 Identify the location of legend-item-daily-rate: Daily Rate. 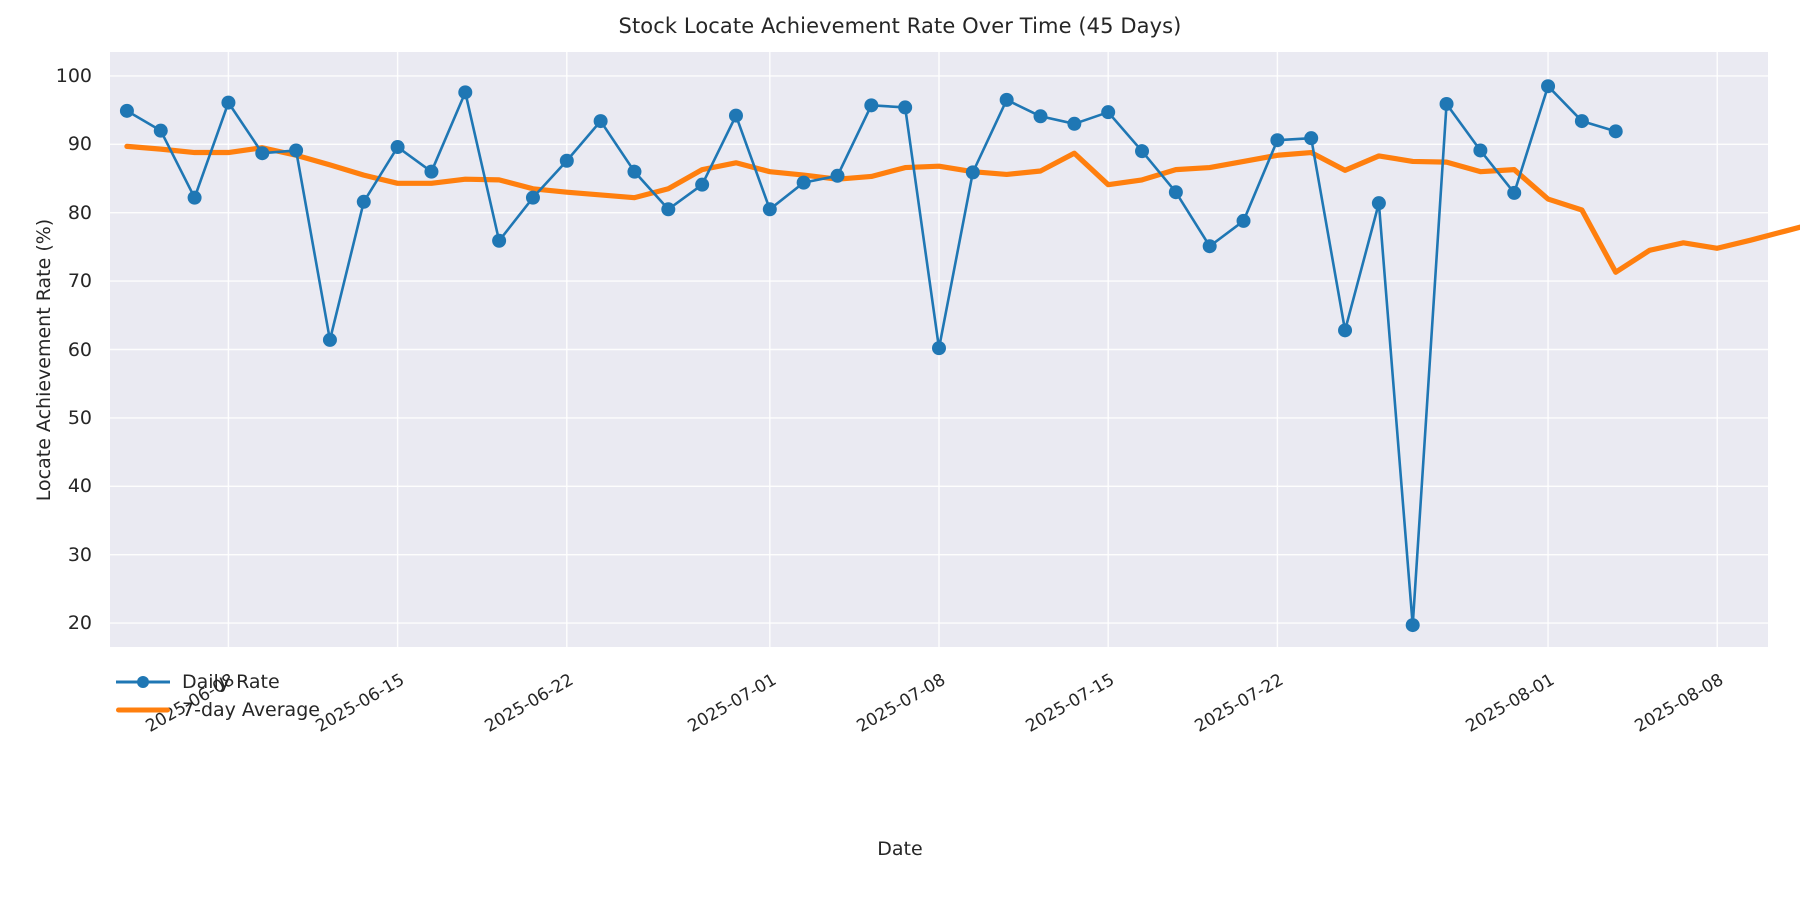
(218, 682).